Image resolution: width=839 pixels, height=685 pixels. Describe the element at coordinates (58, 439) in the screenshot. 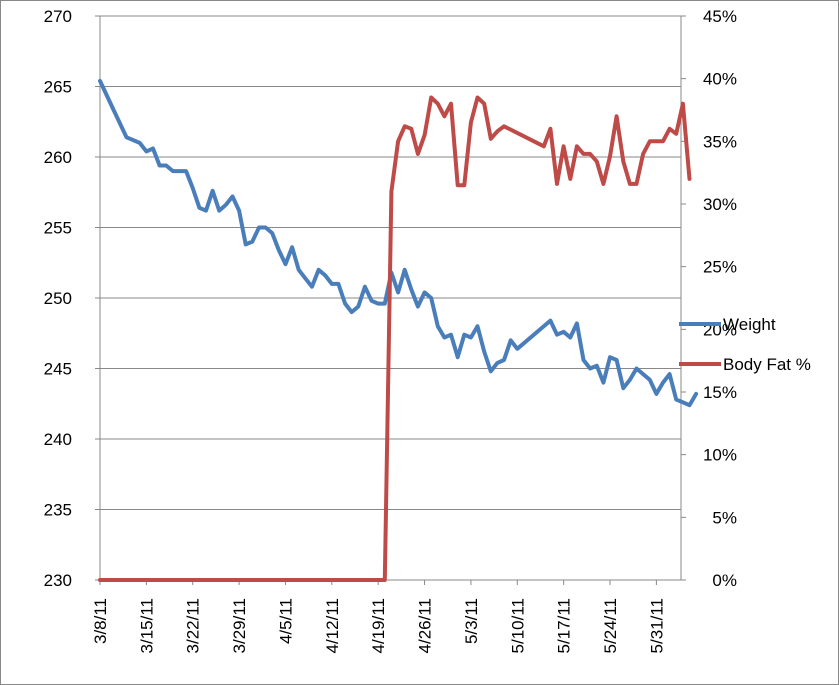

I see `left-tick-label: 240` at that location.